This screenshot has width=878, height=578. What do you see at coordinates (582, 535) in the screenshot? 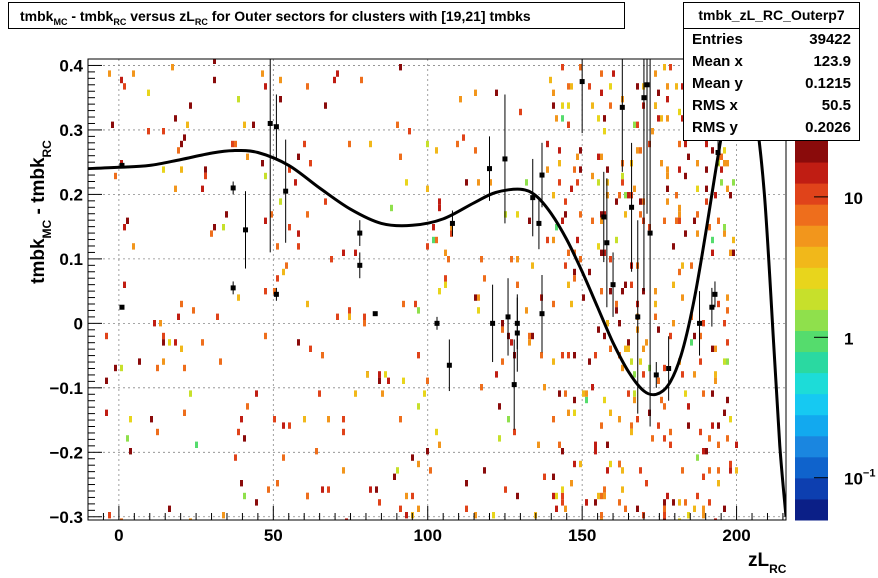
I see `x-tick-label: 150` at bounding box center [582, 535].